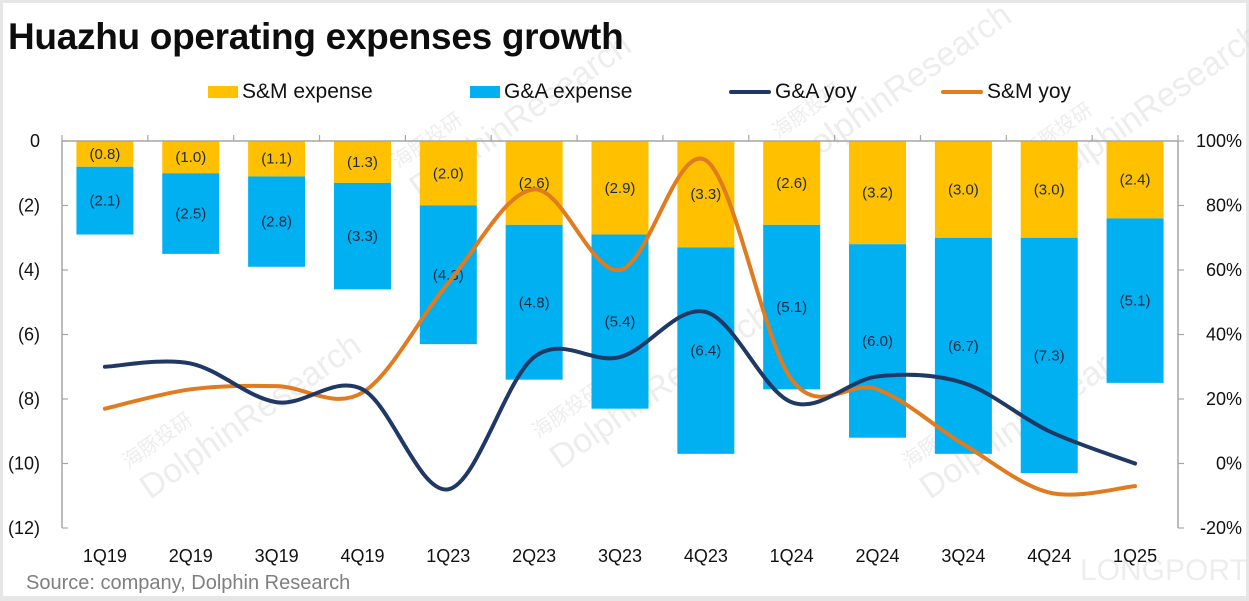  I want to click on x-tick-label: 4Q19, so click(362, 556).